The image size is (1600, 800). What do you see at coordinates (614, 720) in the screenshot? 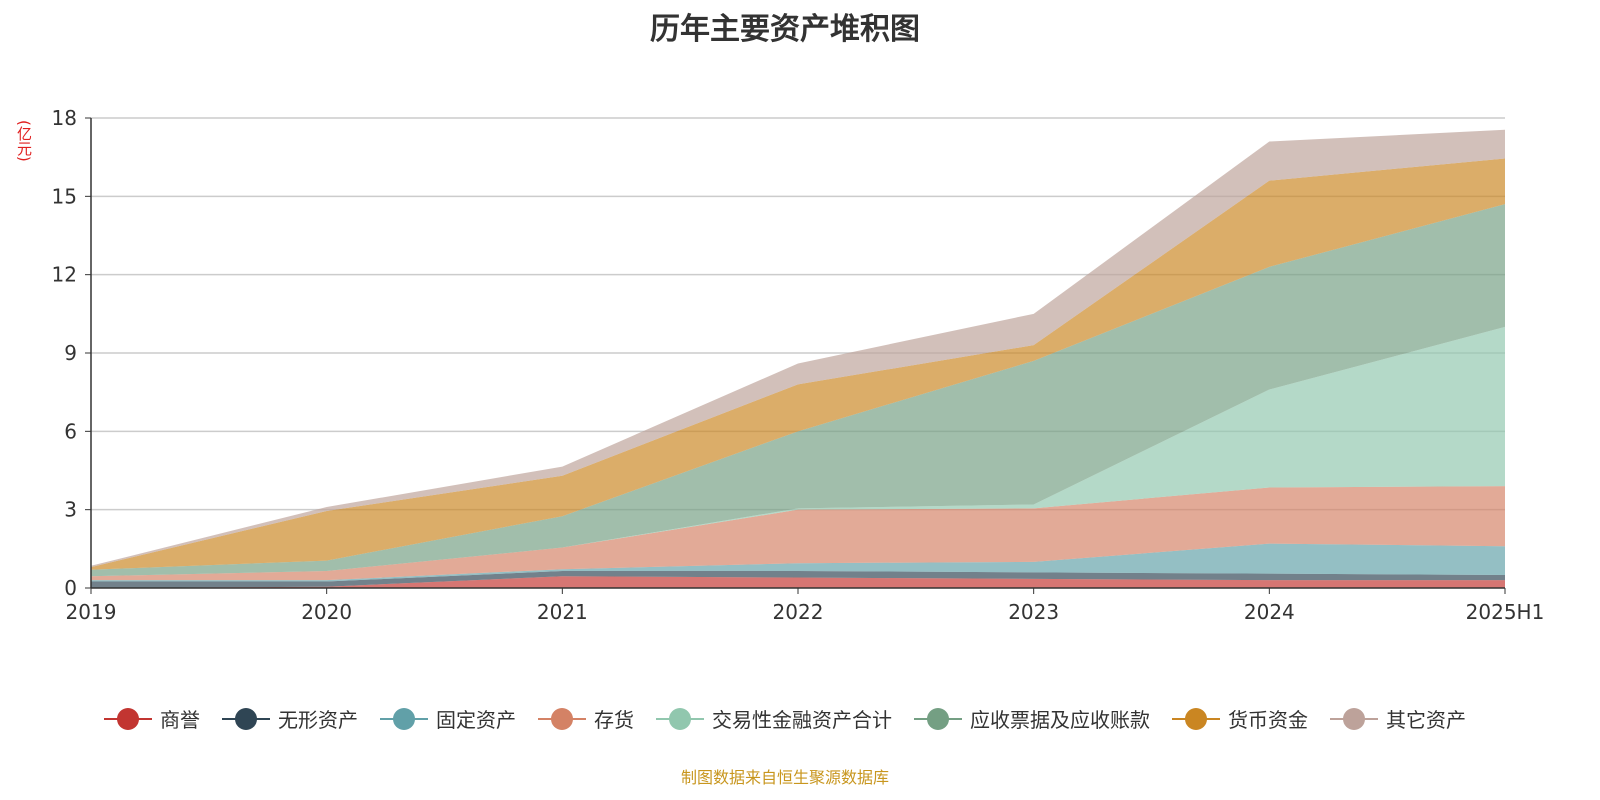
I see `legend-label: 存货` at bounding box center [614, 720].